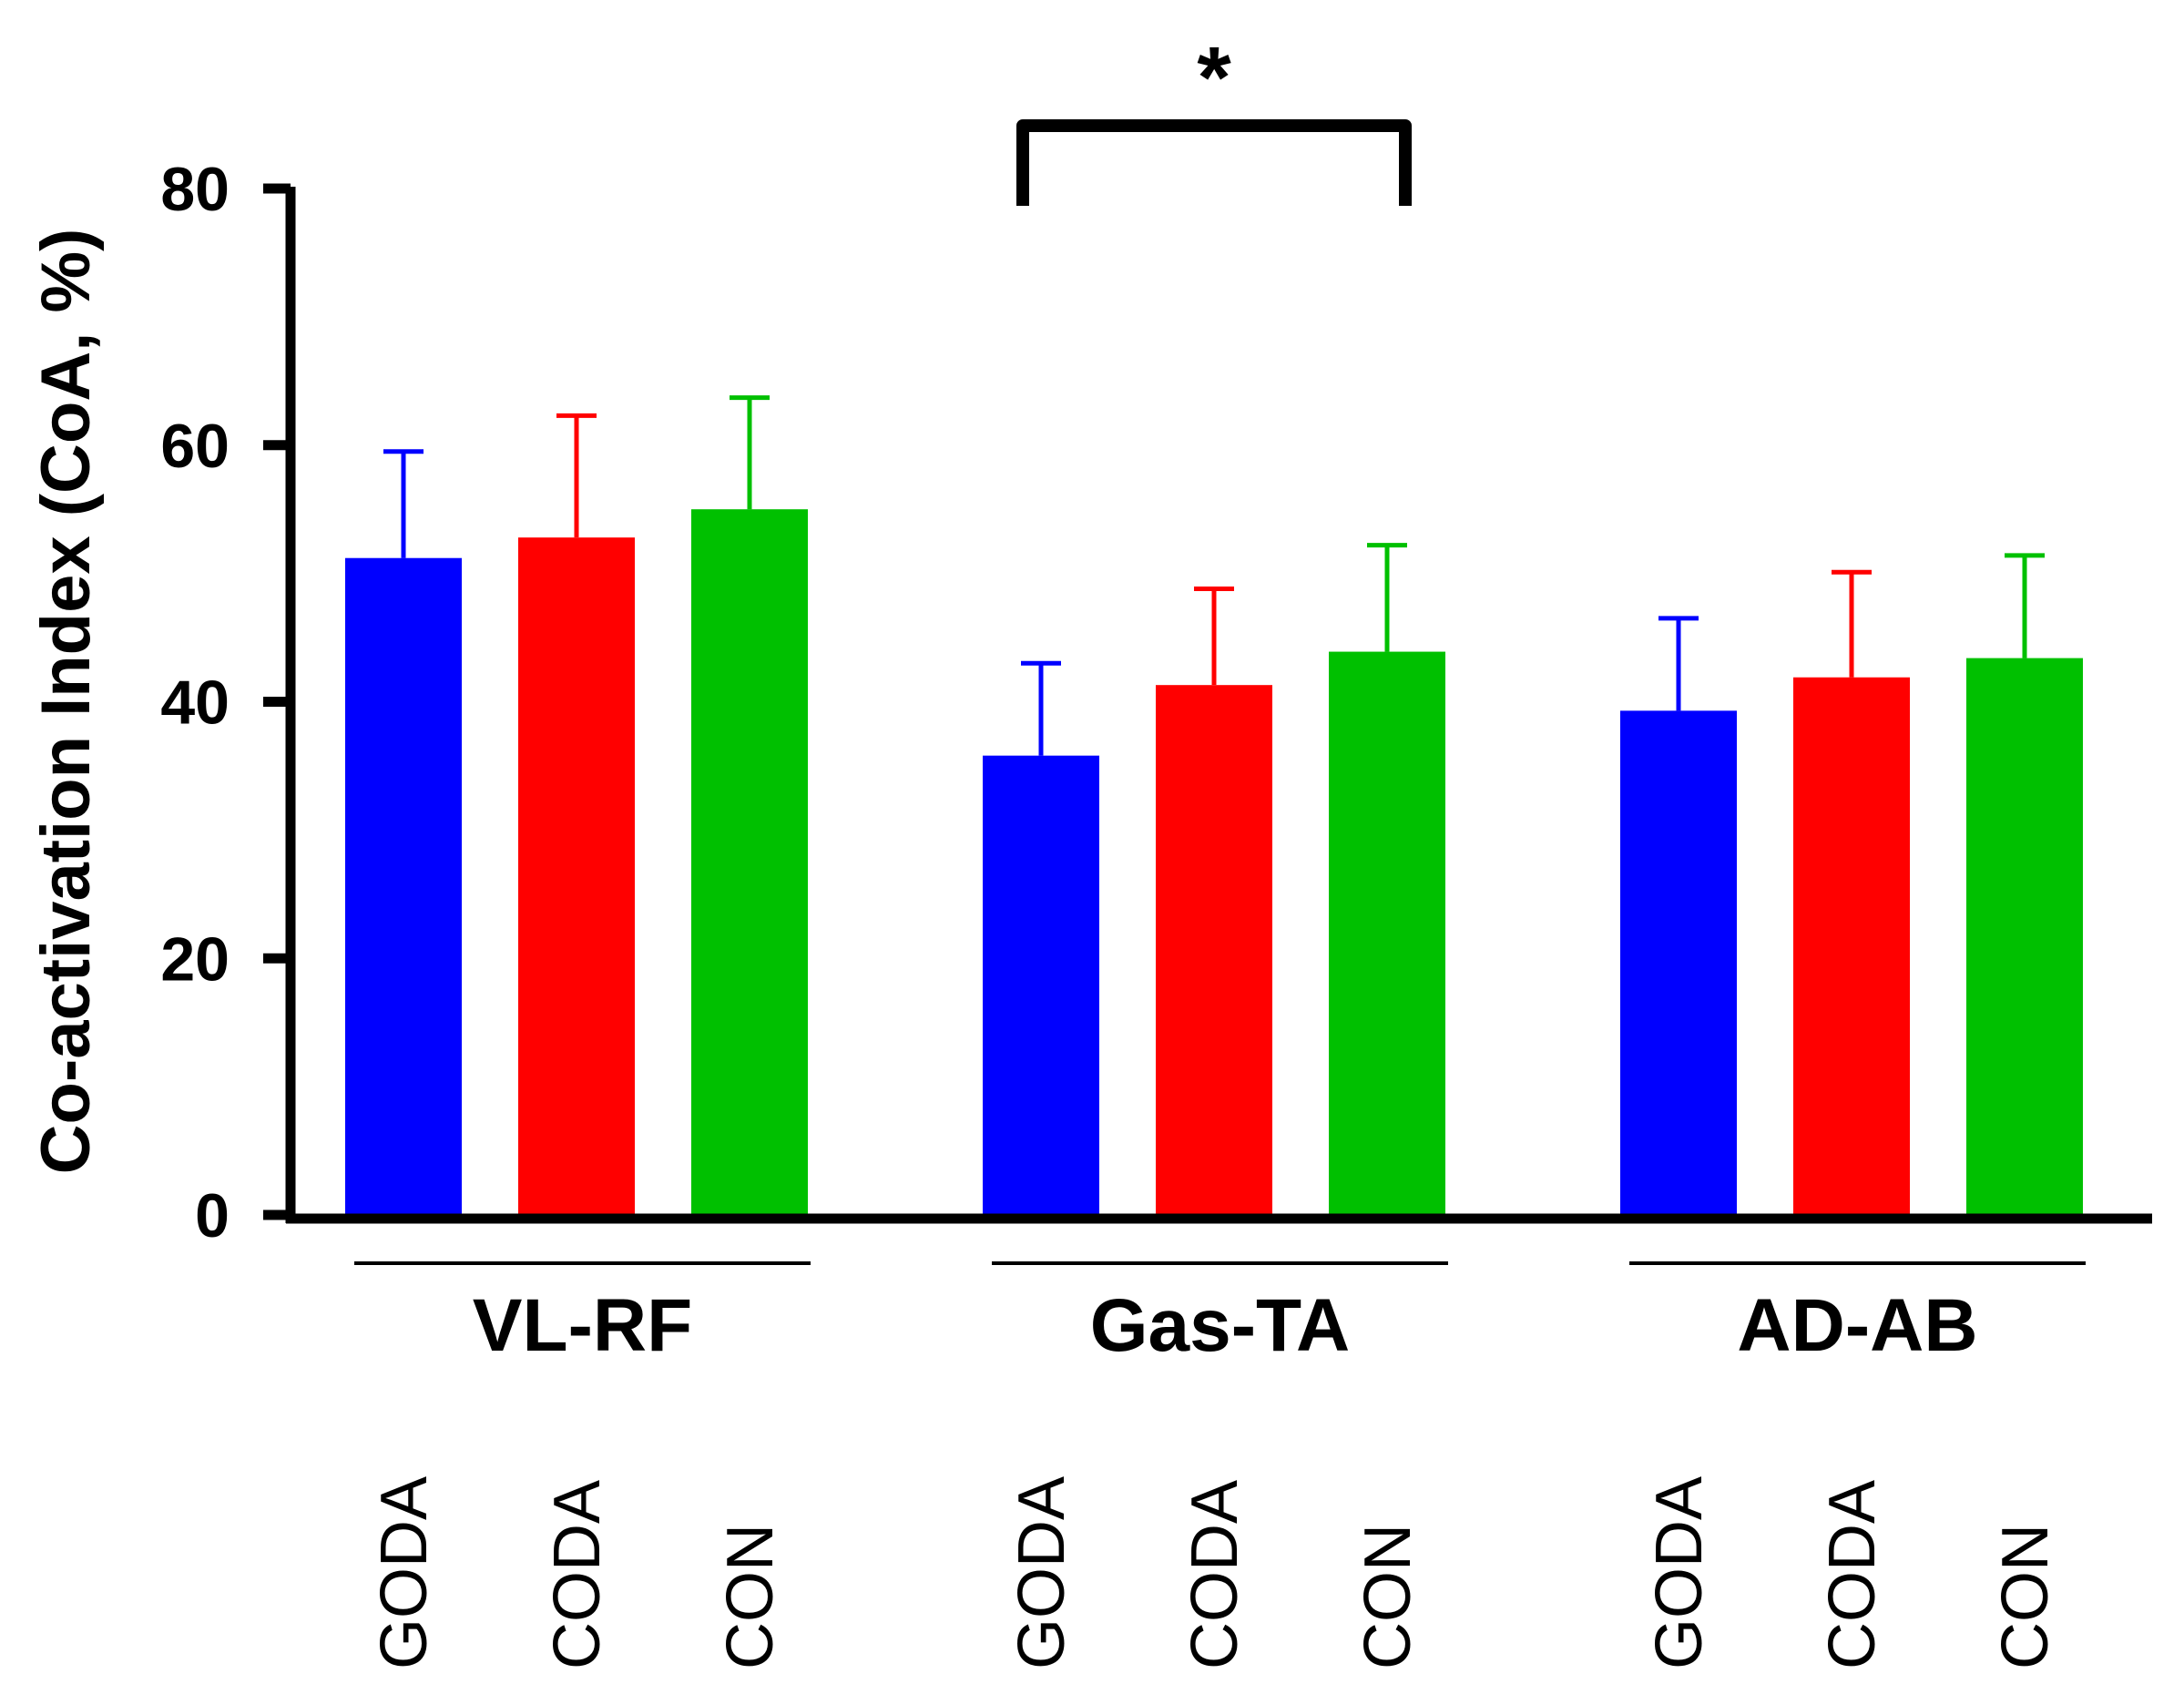  I want to click on y-tick-label: 40, so click(195, 703).